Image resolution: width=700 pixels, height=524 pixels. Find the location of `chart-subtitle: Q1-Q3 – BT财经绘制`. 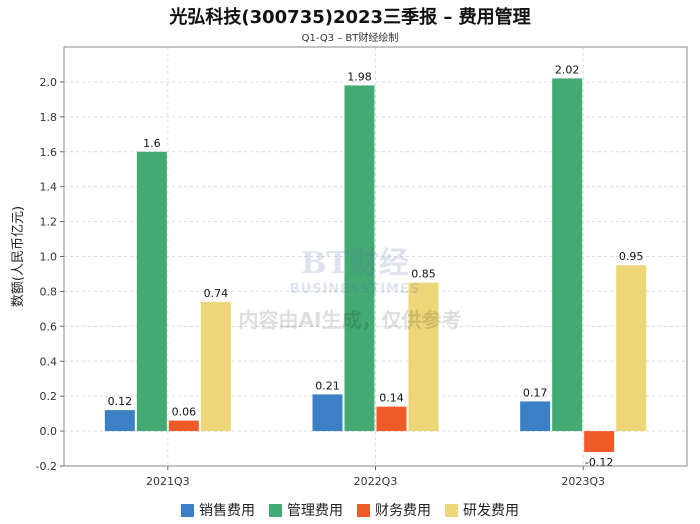

chart-subtitle: Q1-Q3 – BT财经绘制 is located at coordinates (350, 38).